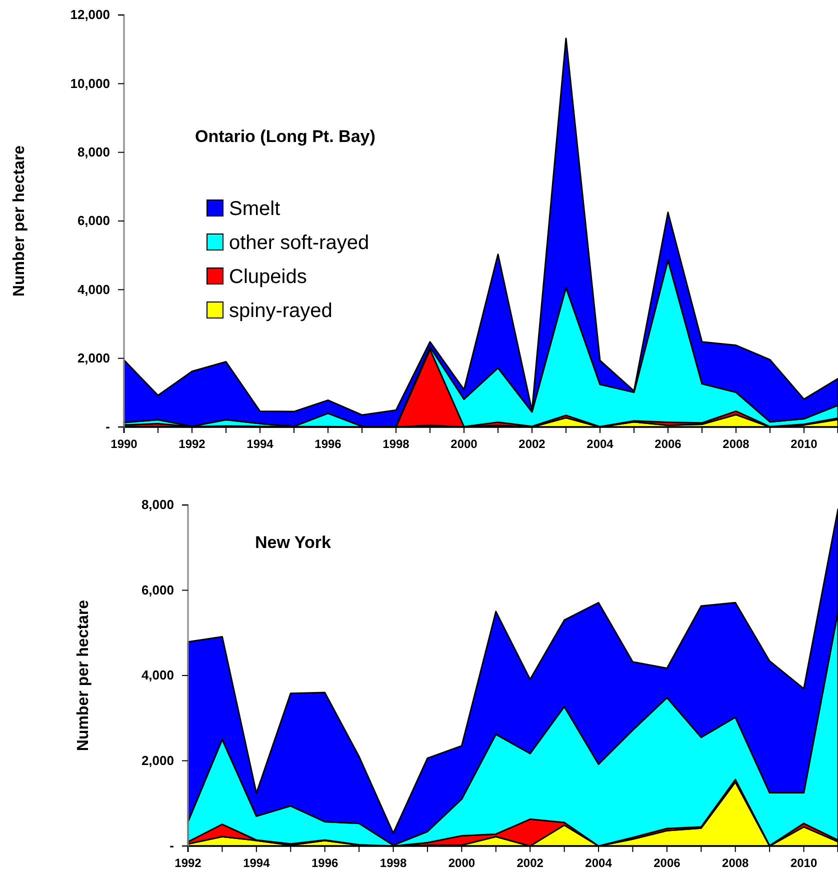 The image size is (838, 884). I want to click on y-tick-label: 12,000, so click(90, 14).